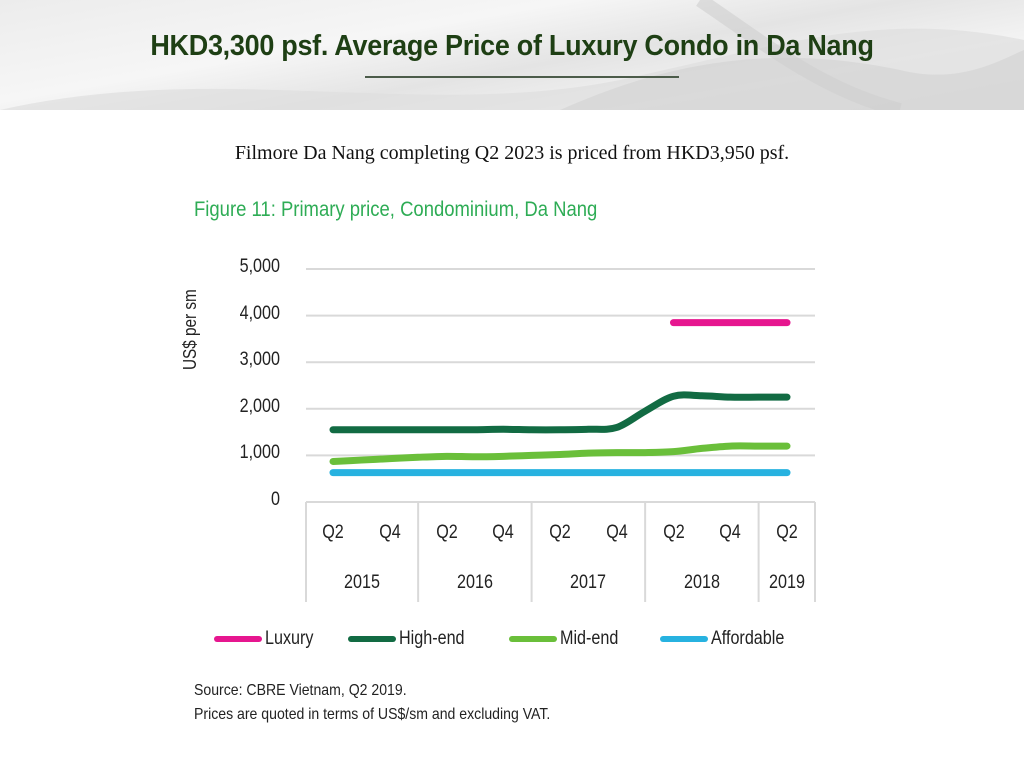  Describe the element at coordinates (588, 582) in the screenshot. I see `x-tick-label-year: 2017` at that location.